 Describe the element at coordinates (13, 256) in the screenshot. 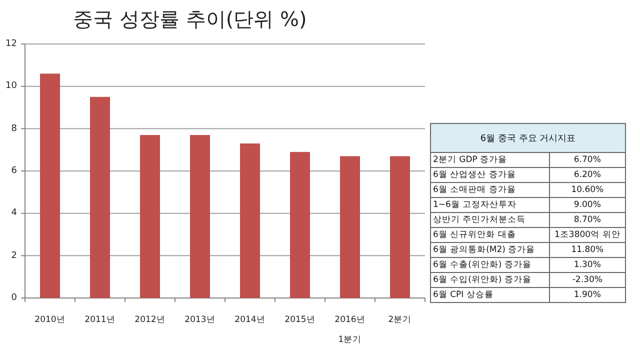

I see `y-tick-label: 2` at that location.